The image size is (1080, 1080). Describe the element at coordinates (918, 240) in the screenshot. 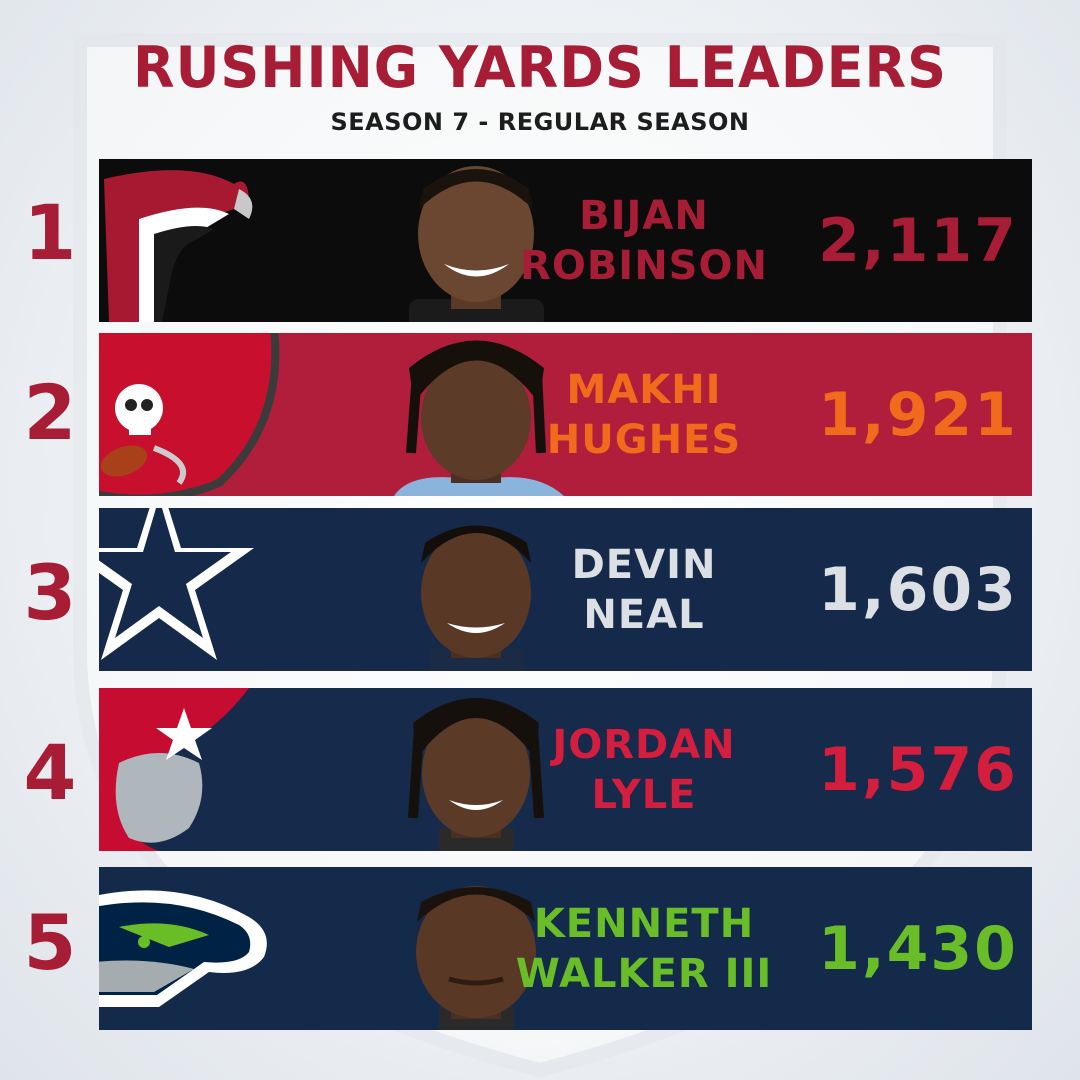

I see `rushing-yards: 2,117` at that location.